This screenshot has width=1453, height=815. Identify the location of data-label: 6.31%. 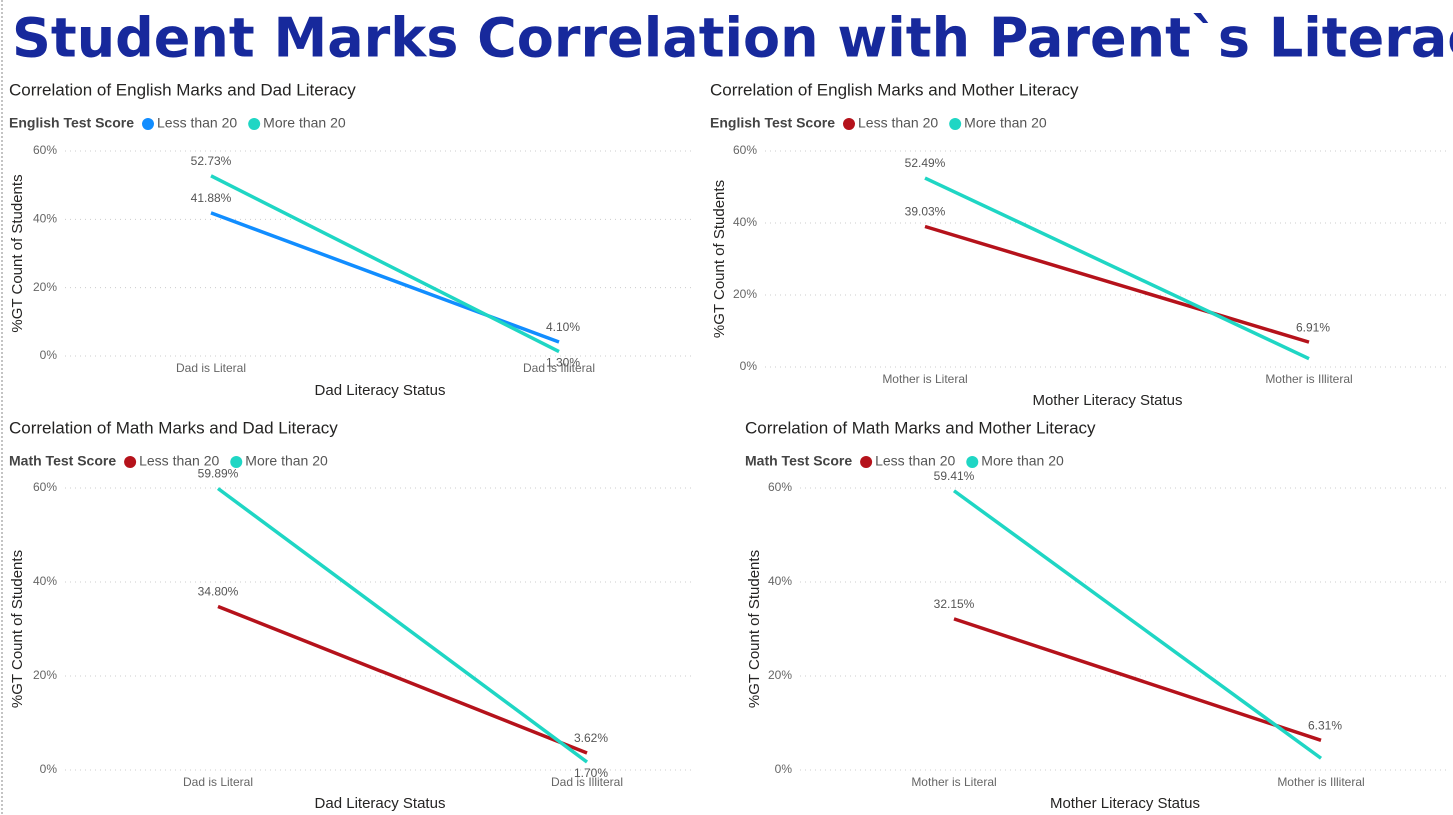
(1325, 726).